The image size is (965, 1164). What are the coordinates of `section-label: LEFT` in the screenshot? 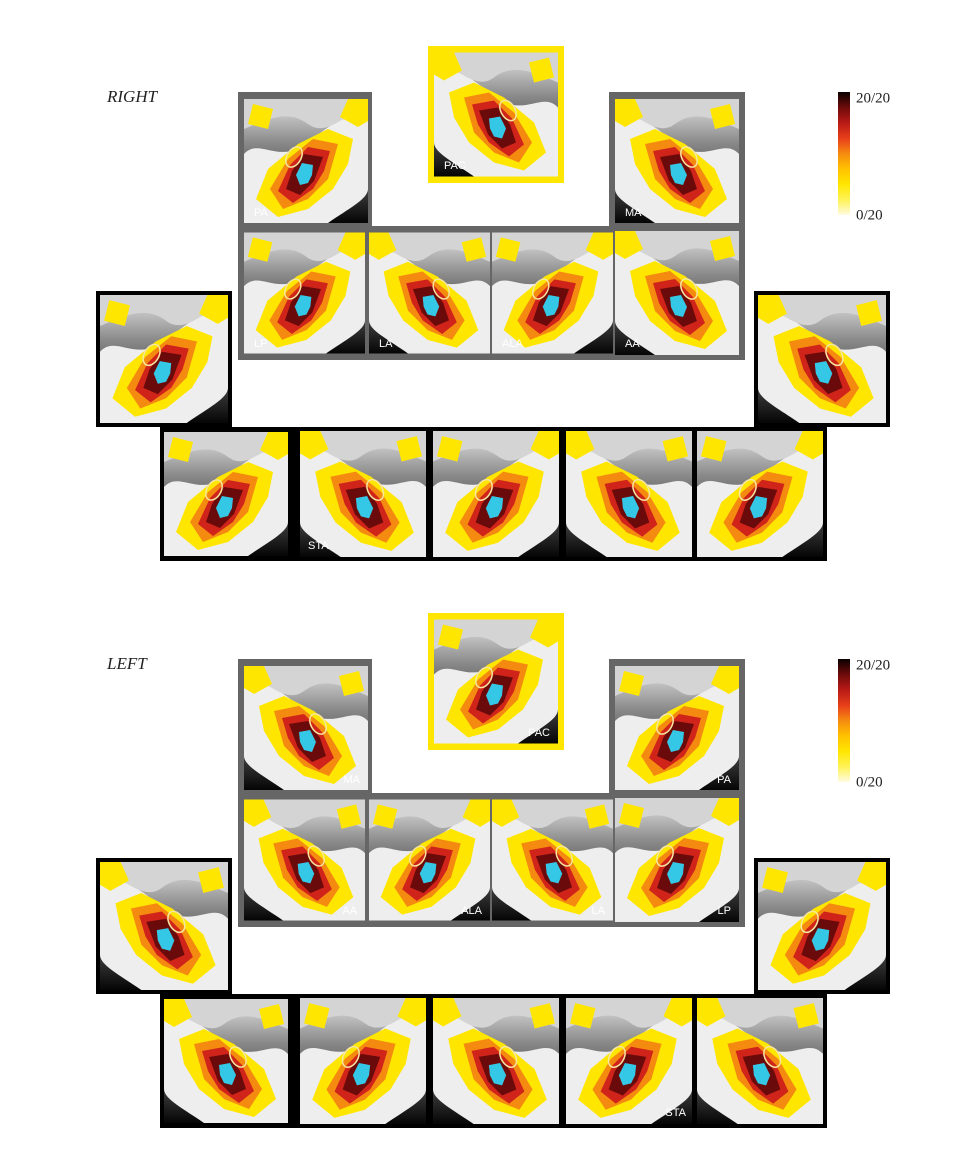 It's located at (127, 663).